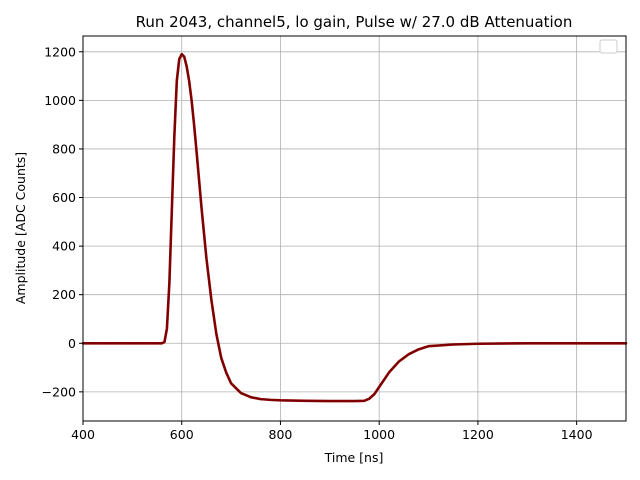 The image size is (640, 480). Describe the element at coordinates (354, 457) in the screenshot. I see `x-axis-label: Time [ns]` at that location.